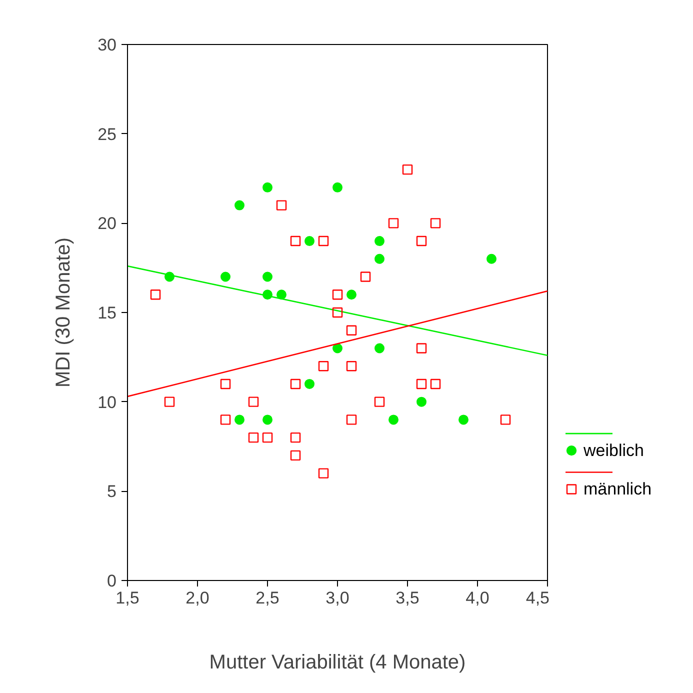 The image size is (693, 693). Describe the element at coordinates (268, 598) in the screenshot. I see `x-tick-label: 2,5` at that location.